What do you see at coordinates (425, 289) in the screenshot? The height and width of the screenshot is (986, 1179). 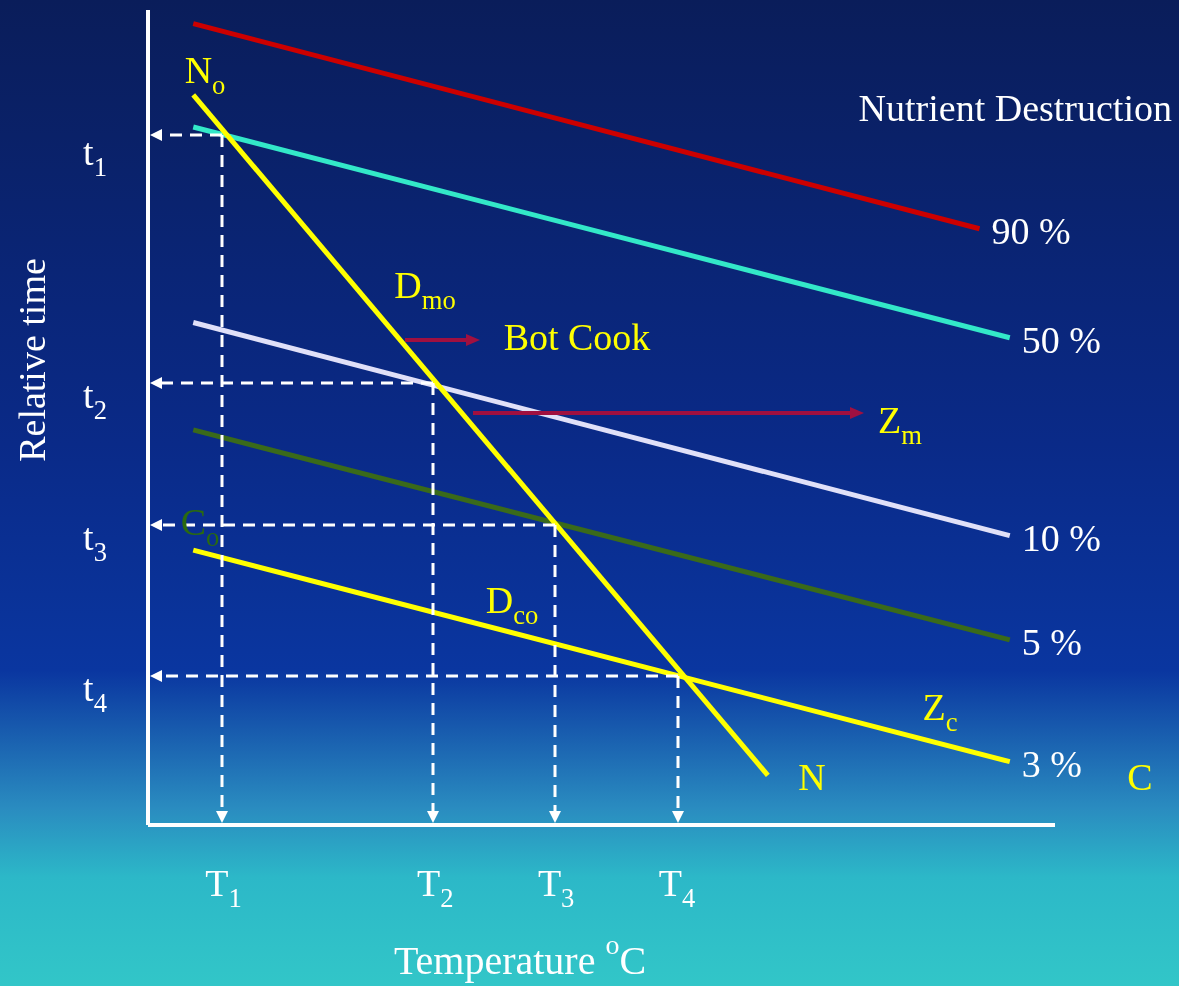 I see `annotation: D$_{mo}$` at bounding box center [425, 289].